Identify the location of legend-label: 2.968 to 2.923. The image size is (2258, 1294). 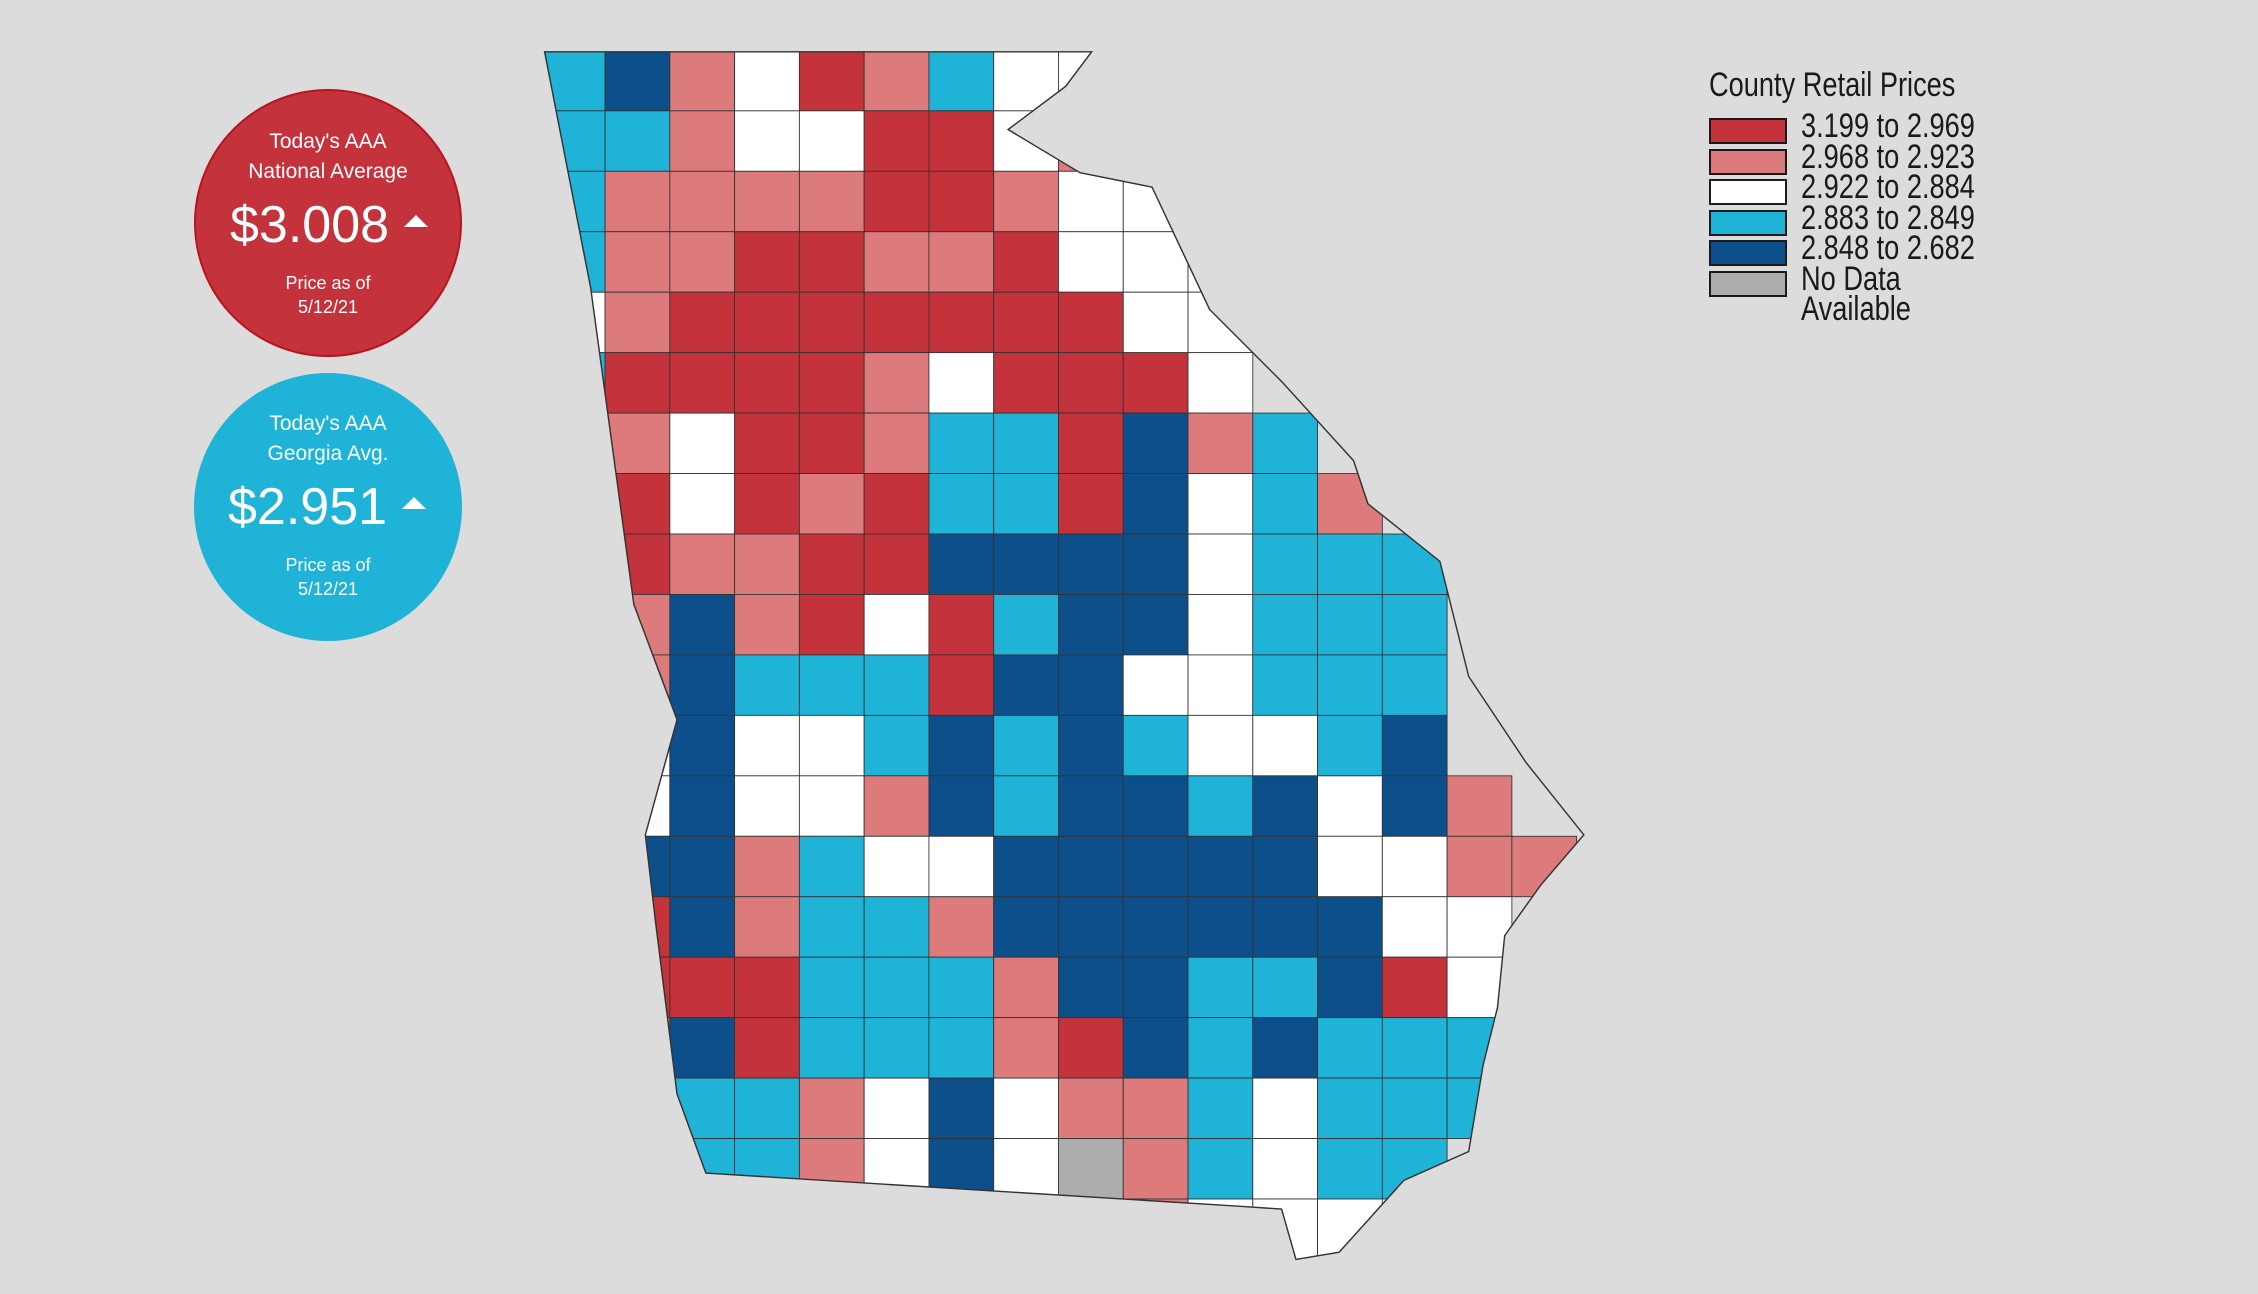
(1888, 156).